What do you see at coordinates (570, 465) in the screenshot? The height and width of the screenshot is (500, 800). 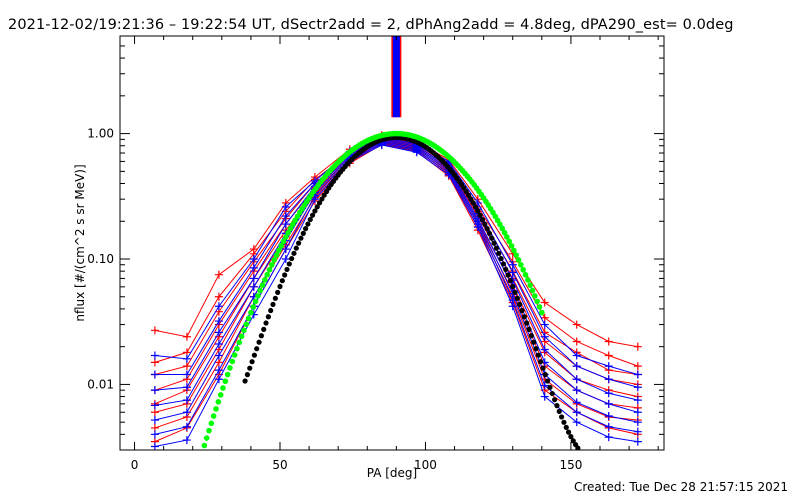 I see `x-tick-label: 150` at bounding box center [570, 465].